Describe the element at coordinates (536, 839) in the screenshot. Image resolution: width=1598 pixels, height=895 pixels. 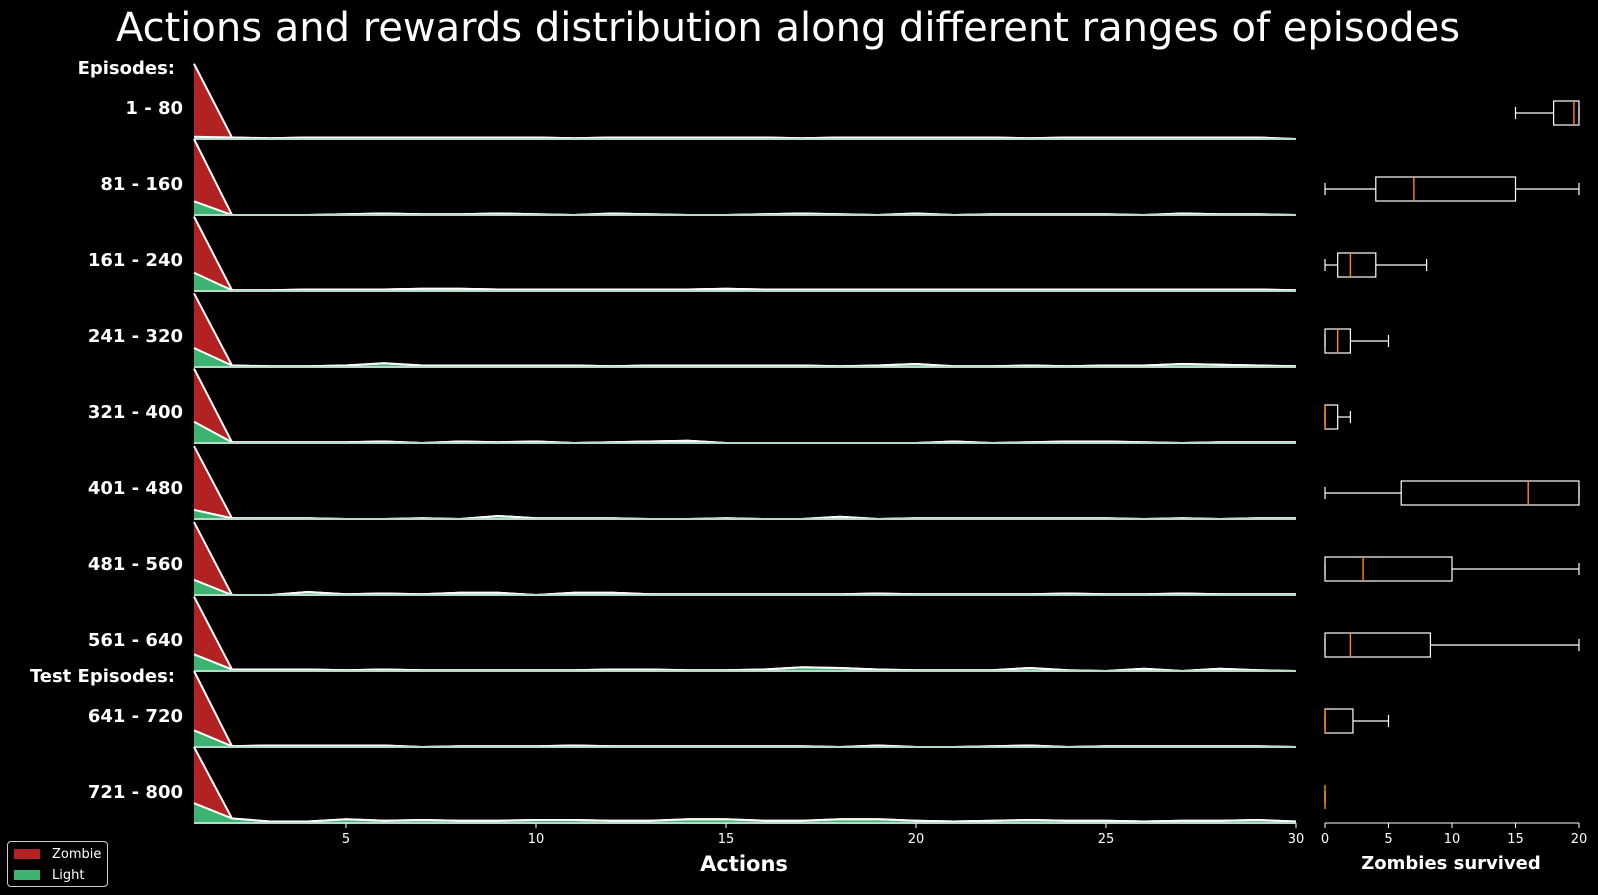
I see `x-tick-label: 10` at that location.